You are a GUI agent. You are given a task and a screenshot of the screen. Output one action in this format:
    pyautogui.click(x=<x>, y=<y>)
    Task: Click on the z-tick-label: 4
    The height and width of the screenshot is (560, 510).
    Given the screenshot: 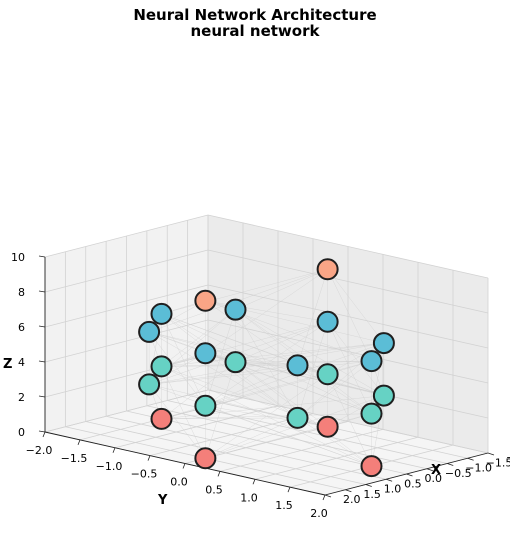 What is the action you would take?
    pyautogui.click(x=21, y=362)
    